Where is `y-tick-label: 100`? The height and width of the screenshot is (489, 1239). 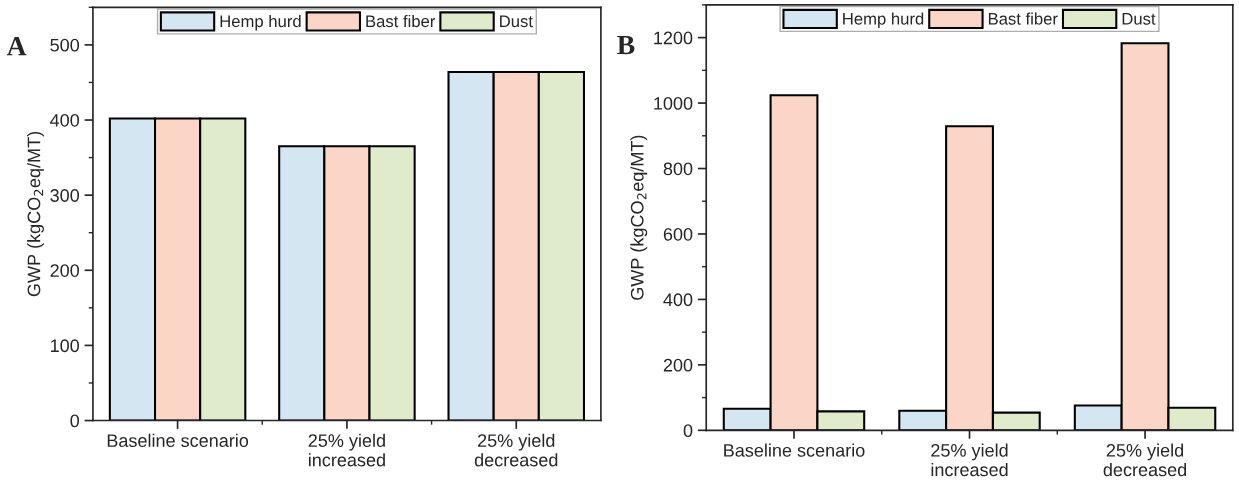
y-tick-label: 100 is located at coordinates (65, 346).